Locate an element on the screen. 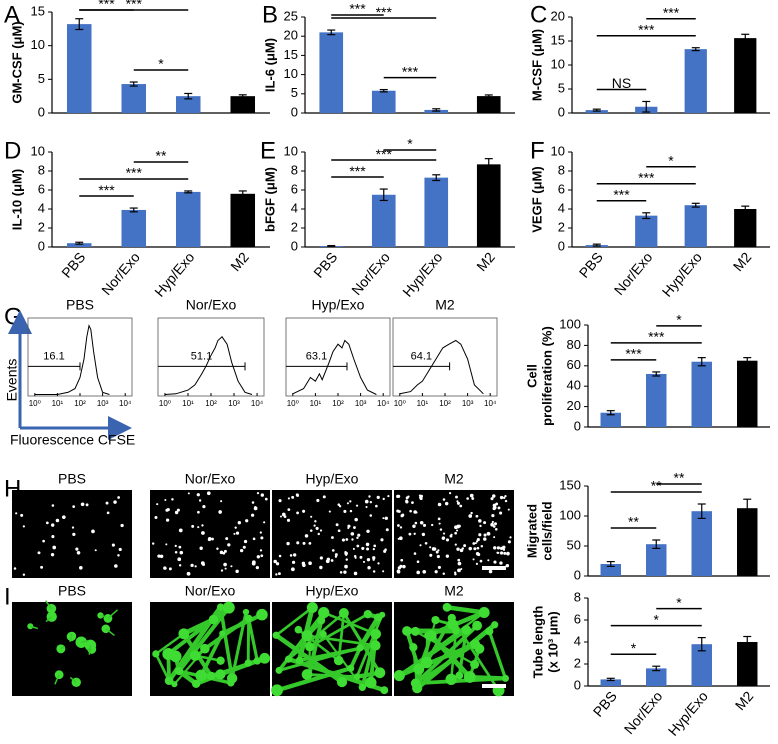 The width and height of the screenshot is (778, 744). y-tick-label: 2 is located at coordinates (294, 226).